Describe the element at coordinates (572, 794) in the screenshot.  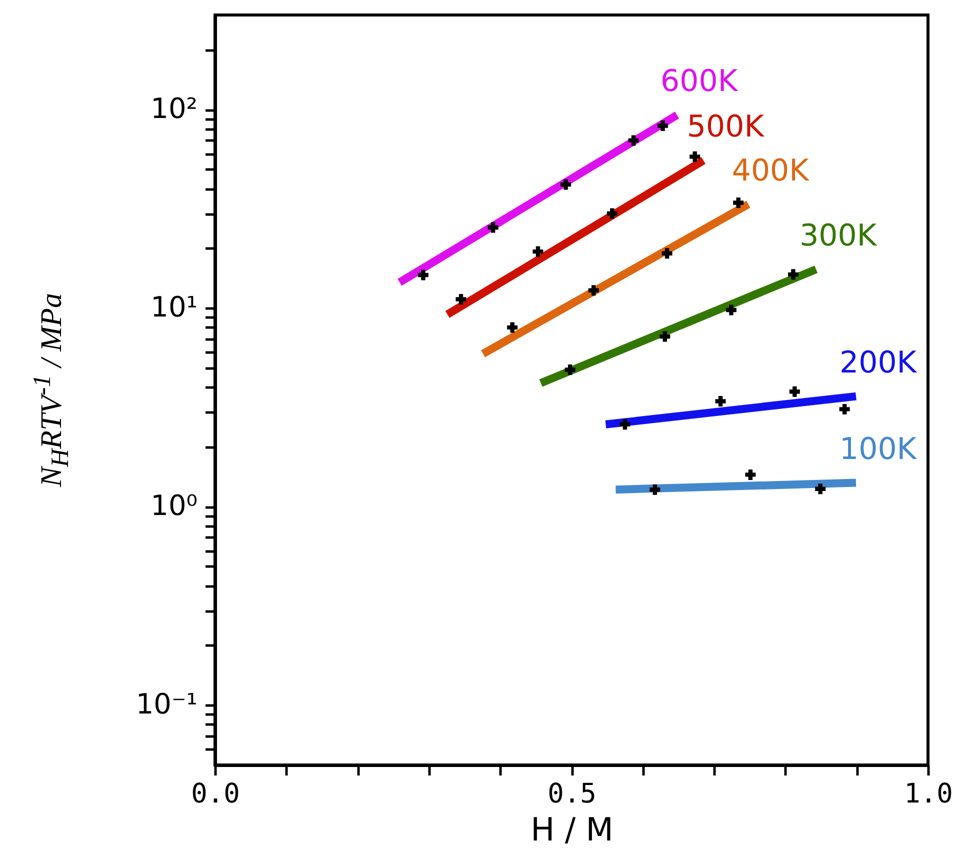
I see `x-tick-label: 0.5` at that location.